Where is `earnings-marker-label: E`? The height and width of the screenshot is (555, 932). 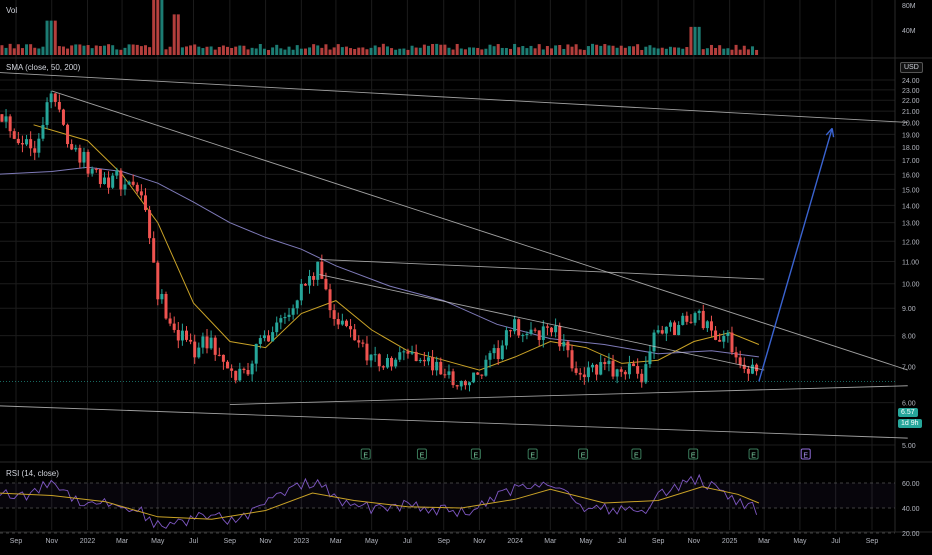 earnings-marker-label: E is located at coordinates (636, 456).